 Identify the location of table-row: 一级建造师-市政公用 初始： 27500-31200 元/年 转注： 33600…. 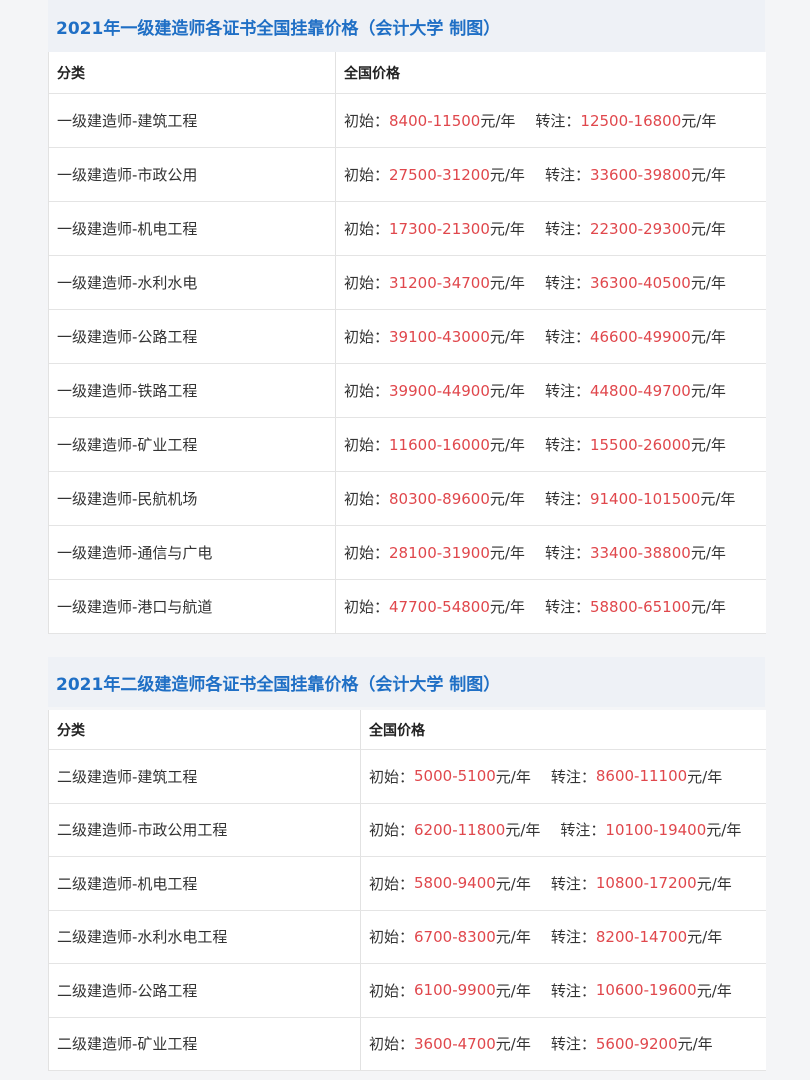
(407, 175).